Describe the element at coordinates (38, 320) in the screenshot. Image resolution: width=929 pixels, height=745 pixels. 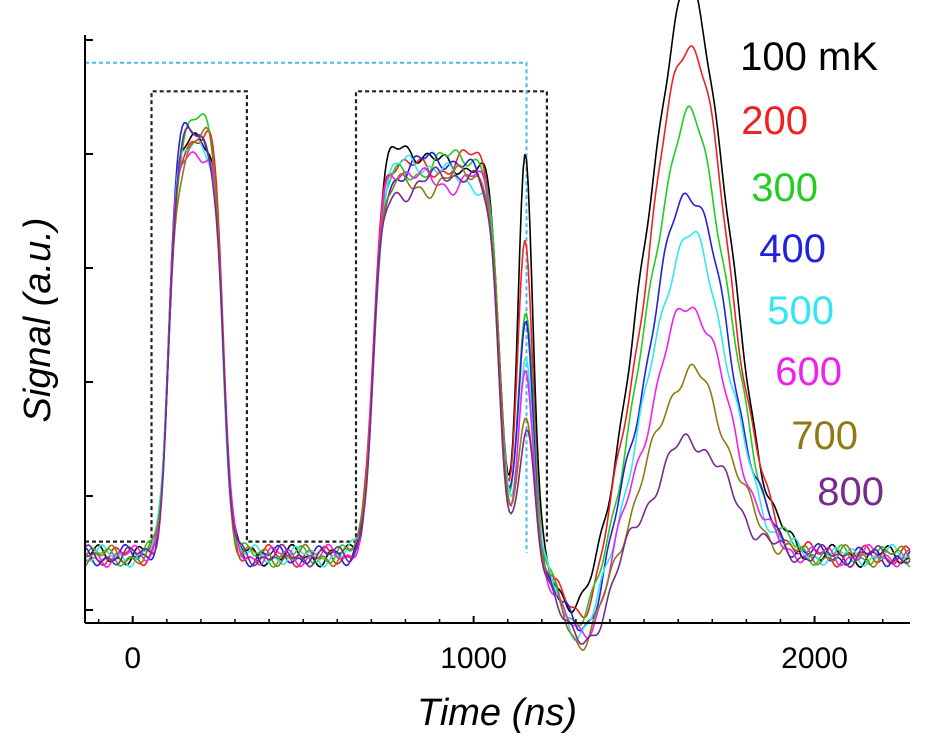
I see `y-axis-title: Signal (a.u.)` at that location.